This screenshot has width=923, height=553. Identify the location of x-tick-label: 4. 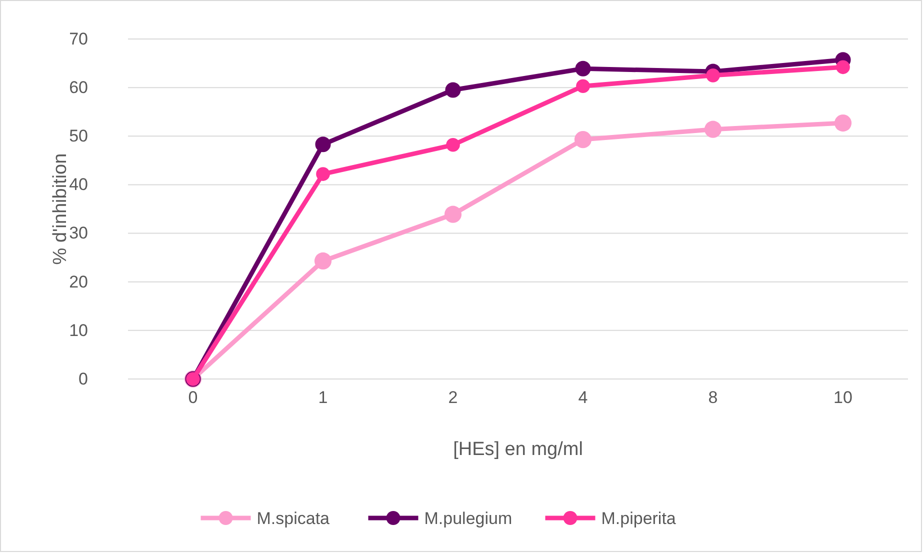
(583, 398).